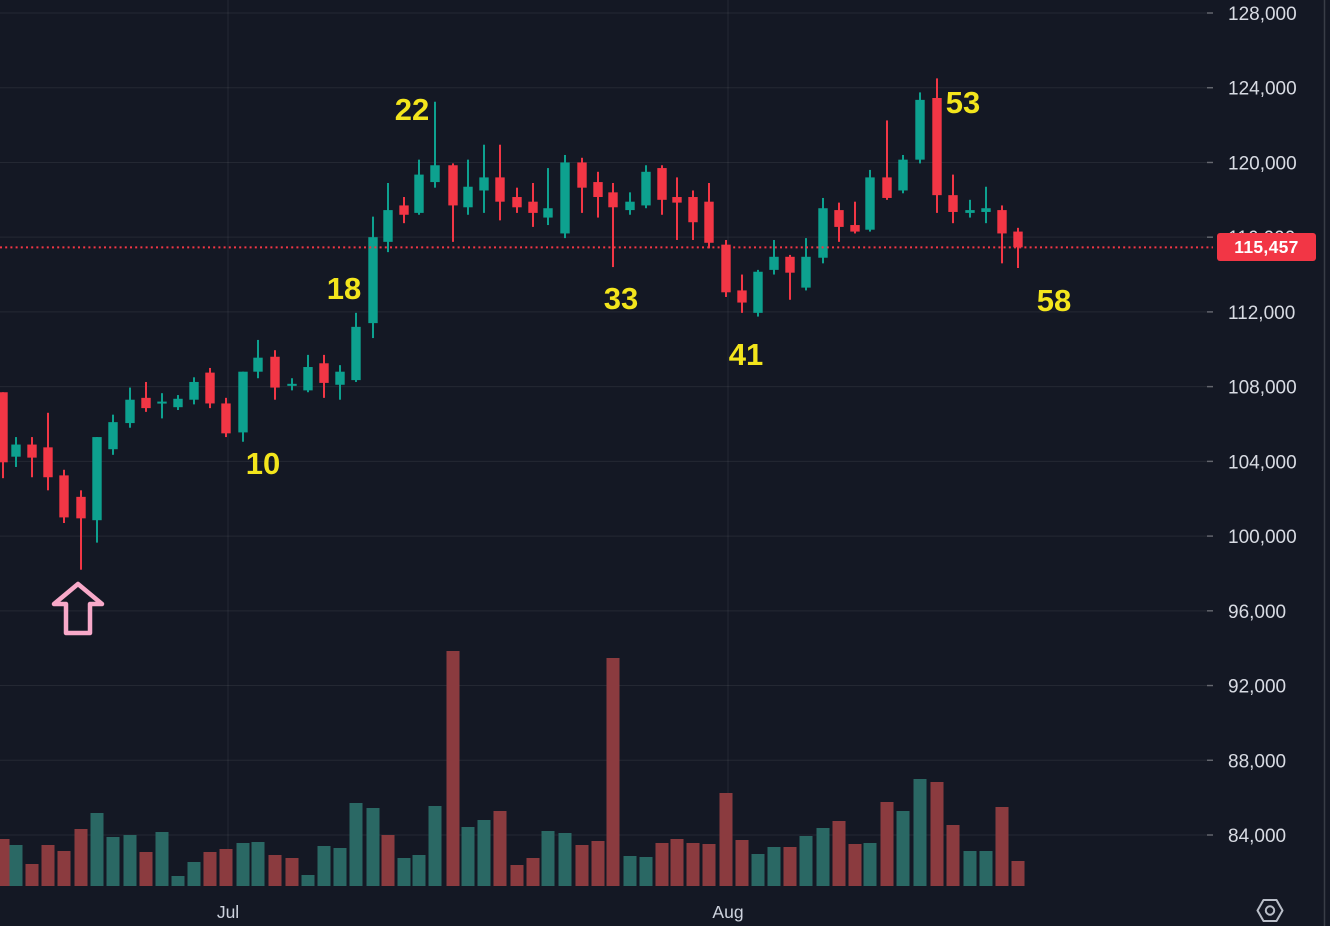  I want to click on time-axis: Jul Aug, so click(480, 912).